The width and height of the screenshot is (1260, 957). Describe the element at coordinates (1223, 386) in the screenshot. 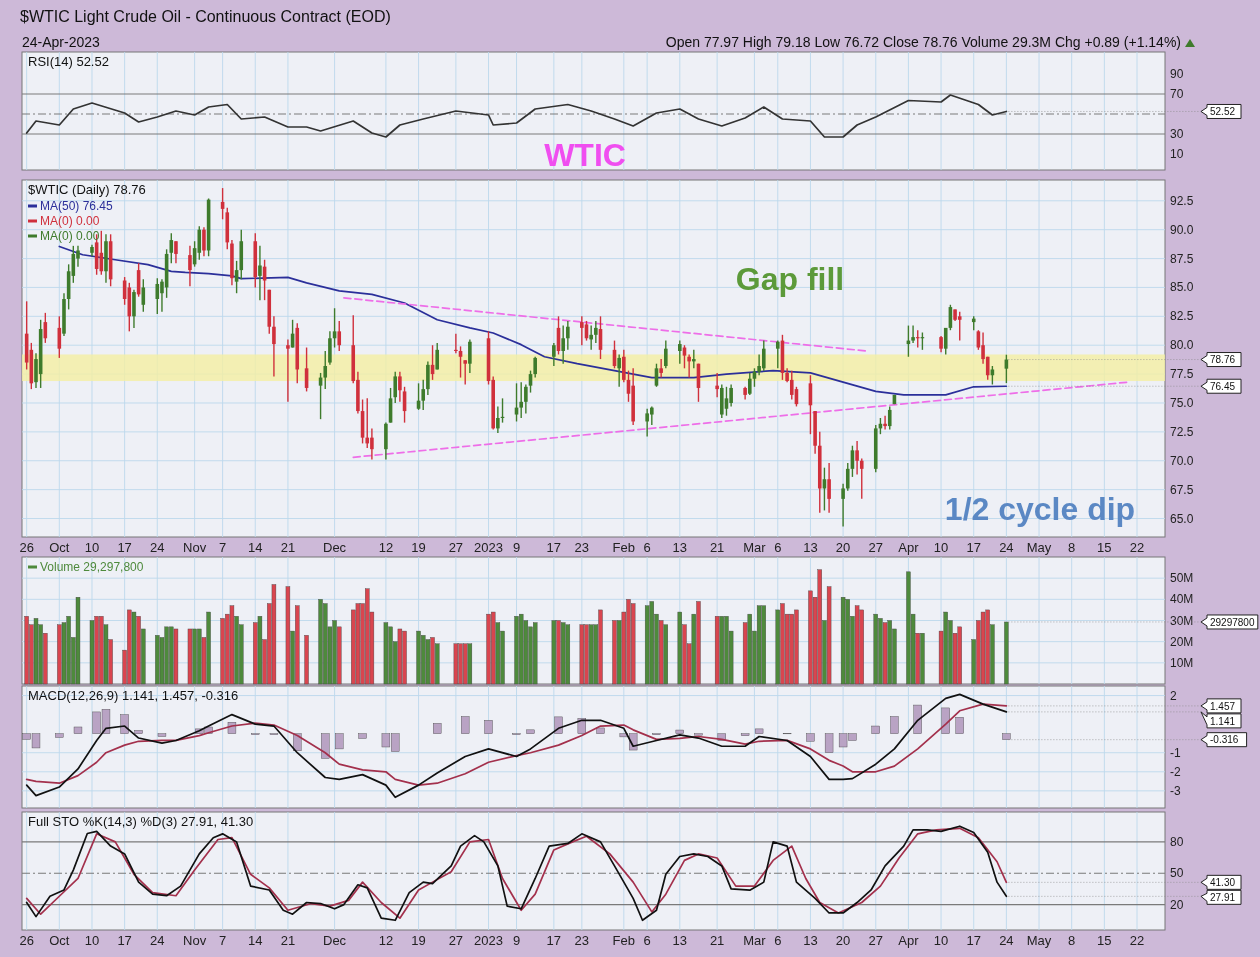

I see `annotation: 76.45` at that location.